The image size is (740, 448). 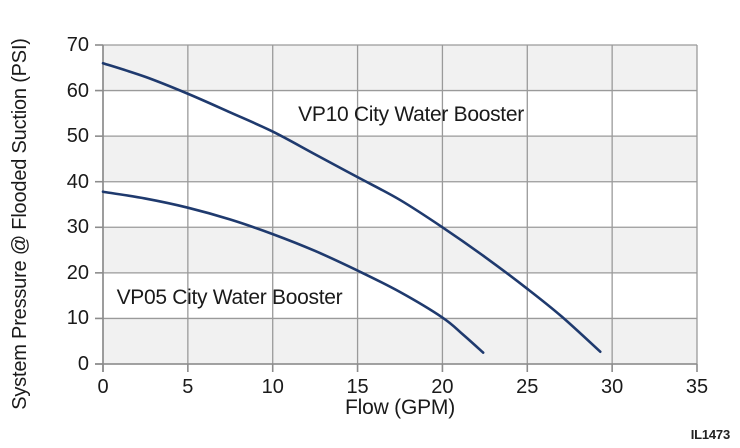 I want to click on figure-code: IL1473, so click(x=710, y=434).